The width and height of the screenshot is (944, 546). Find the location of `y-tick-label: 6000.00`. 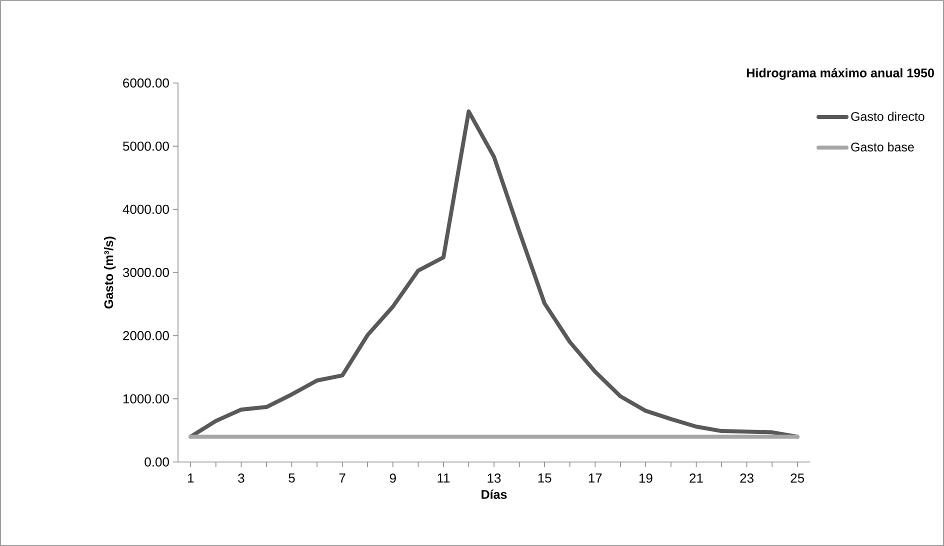

y-tick-label: 6000.00 is located at coordinates (146, 83).